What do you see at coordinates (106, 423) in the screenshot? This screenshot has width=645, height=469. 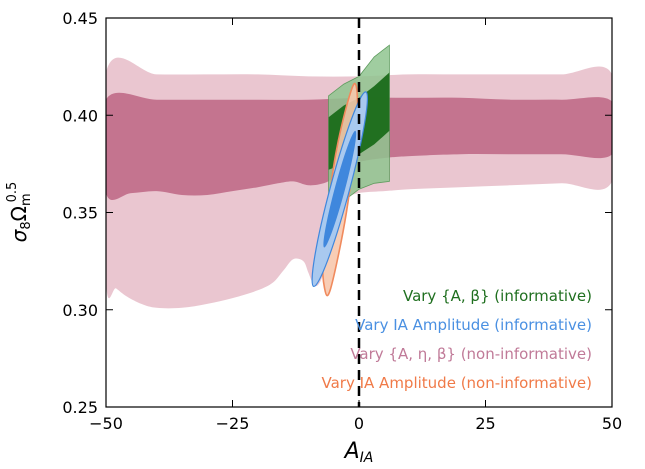 I see `x-tick-label: −50` at bounding box center [106, 423].